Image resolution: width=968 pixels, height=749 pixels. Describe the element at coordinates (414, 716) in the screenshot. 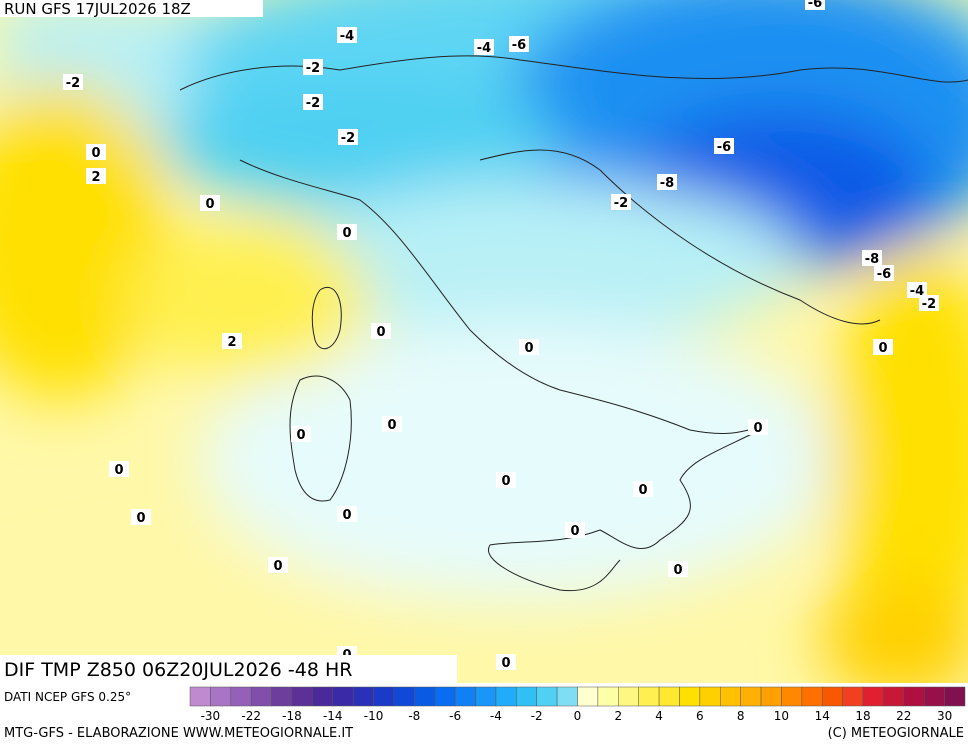

I see `colorbar-tick: -8` at that location.